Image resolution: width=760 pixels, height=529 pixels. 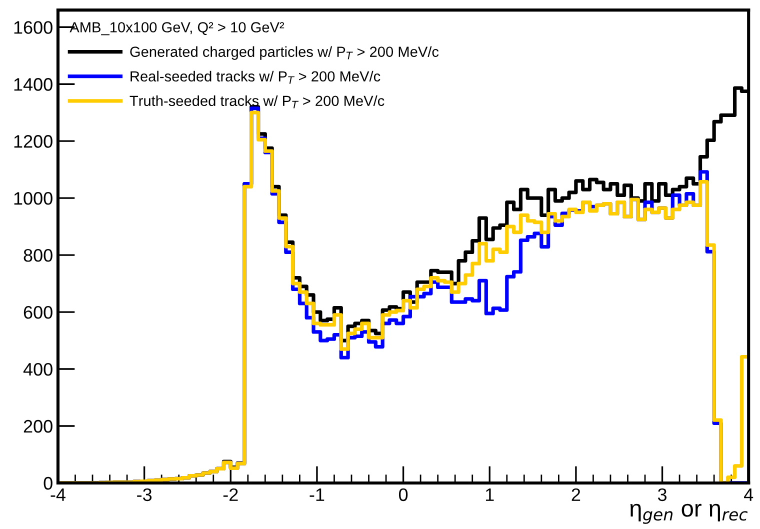 What do you see at coordinates (33, 141) in the screenshot?
I see `y-tick-label: 1200` at bounding box center [33, 141].